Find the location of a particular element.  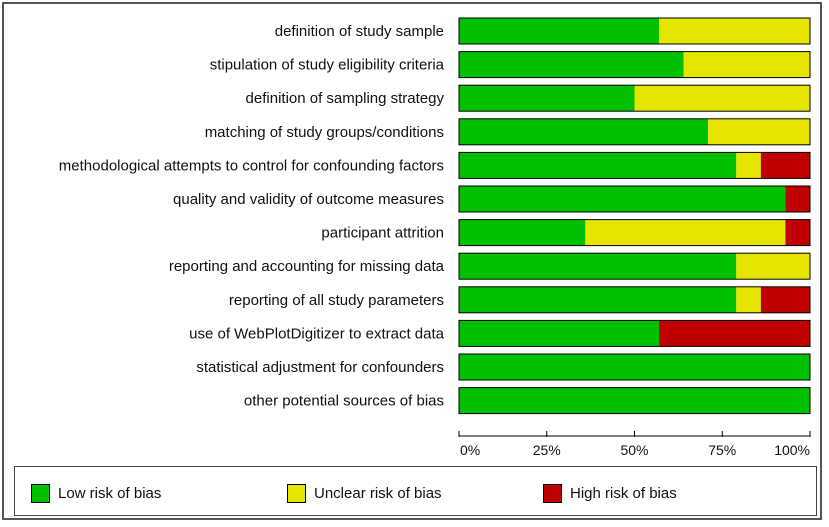

legend-swatch-high is located at coordinates (552, 493).